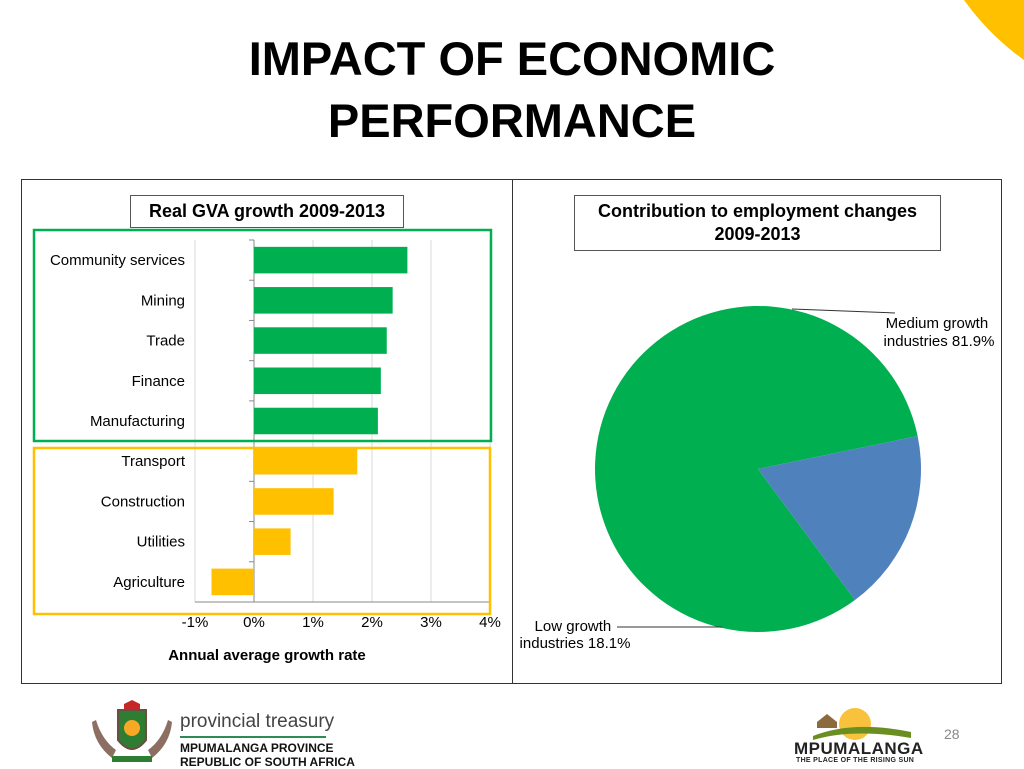 This screenshot has height=769, width=1024. What do you see at coordinates (952, 734) in the screenshot?
I see `page-number: 28` at bounding box center [952, 734].